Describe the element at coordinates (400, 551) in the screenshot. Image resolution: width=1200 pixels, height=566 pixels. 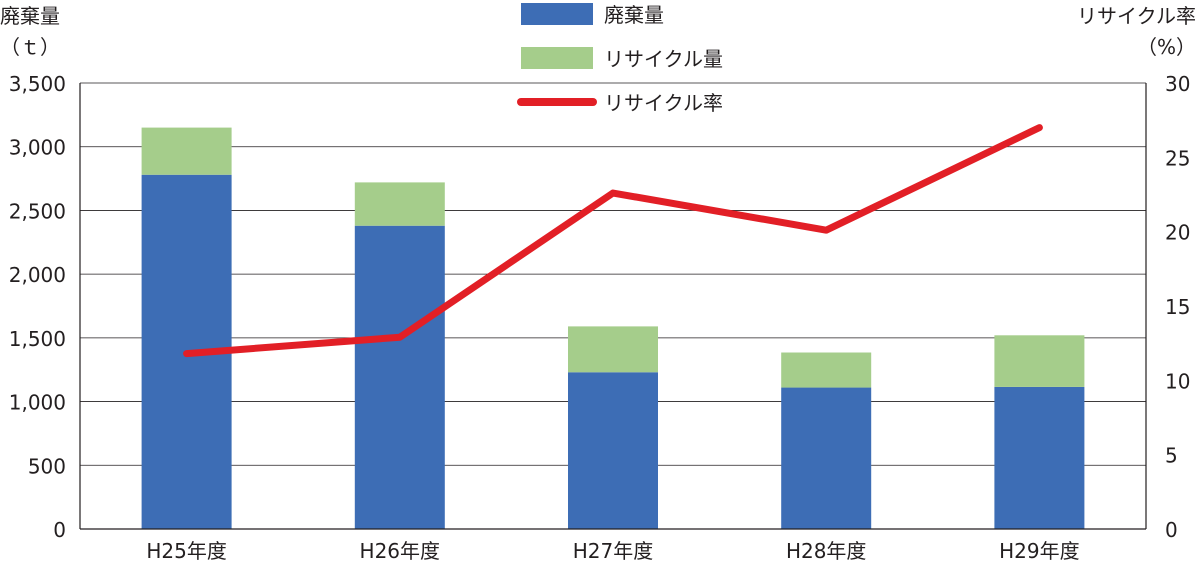
I see `x-tick-label: H26年度` at that location.